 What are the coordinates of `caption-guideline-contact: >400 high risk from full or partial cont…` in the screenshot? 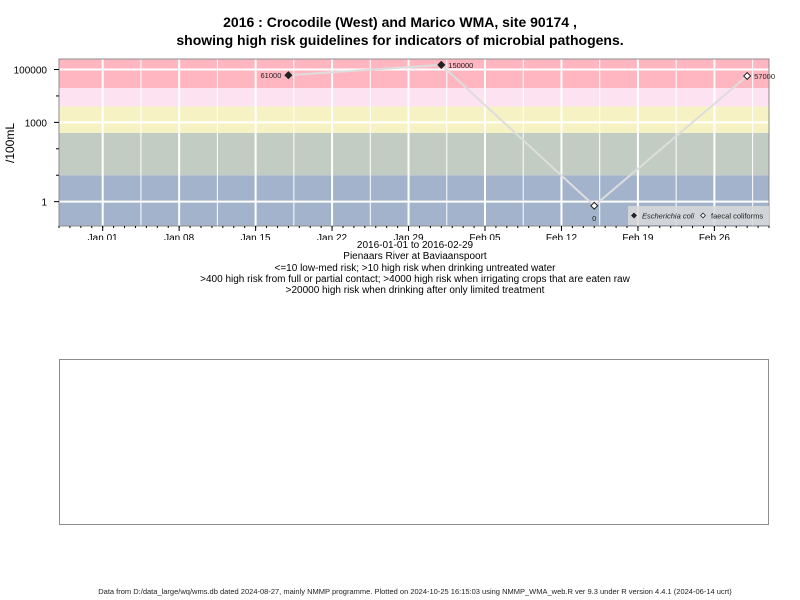 It's located at (415, 279).